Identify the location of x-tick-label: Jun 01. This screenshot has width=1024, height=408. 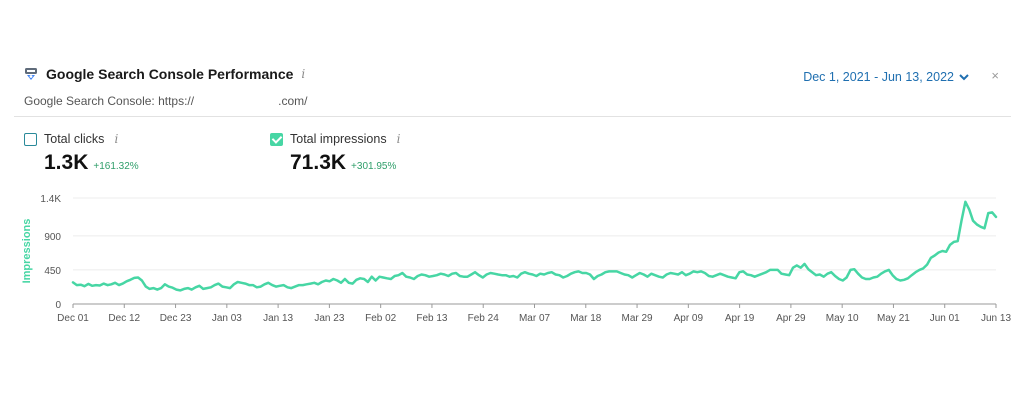
(945, 318).